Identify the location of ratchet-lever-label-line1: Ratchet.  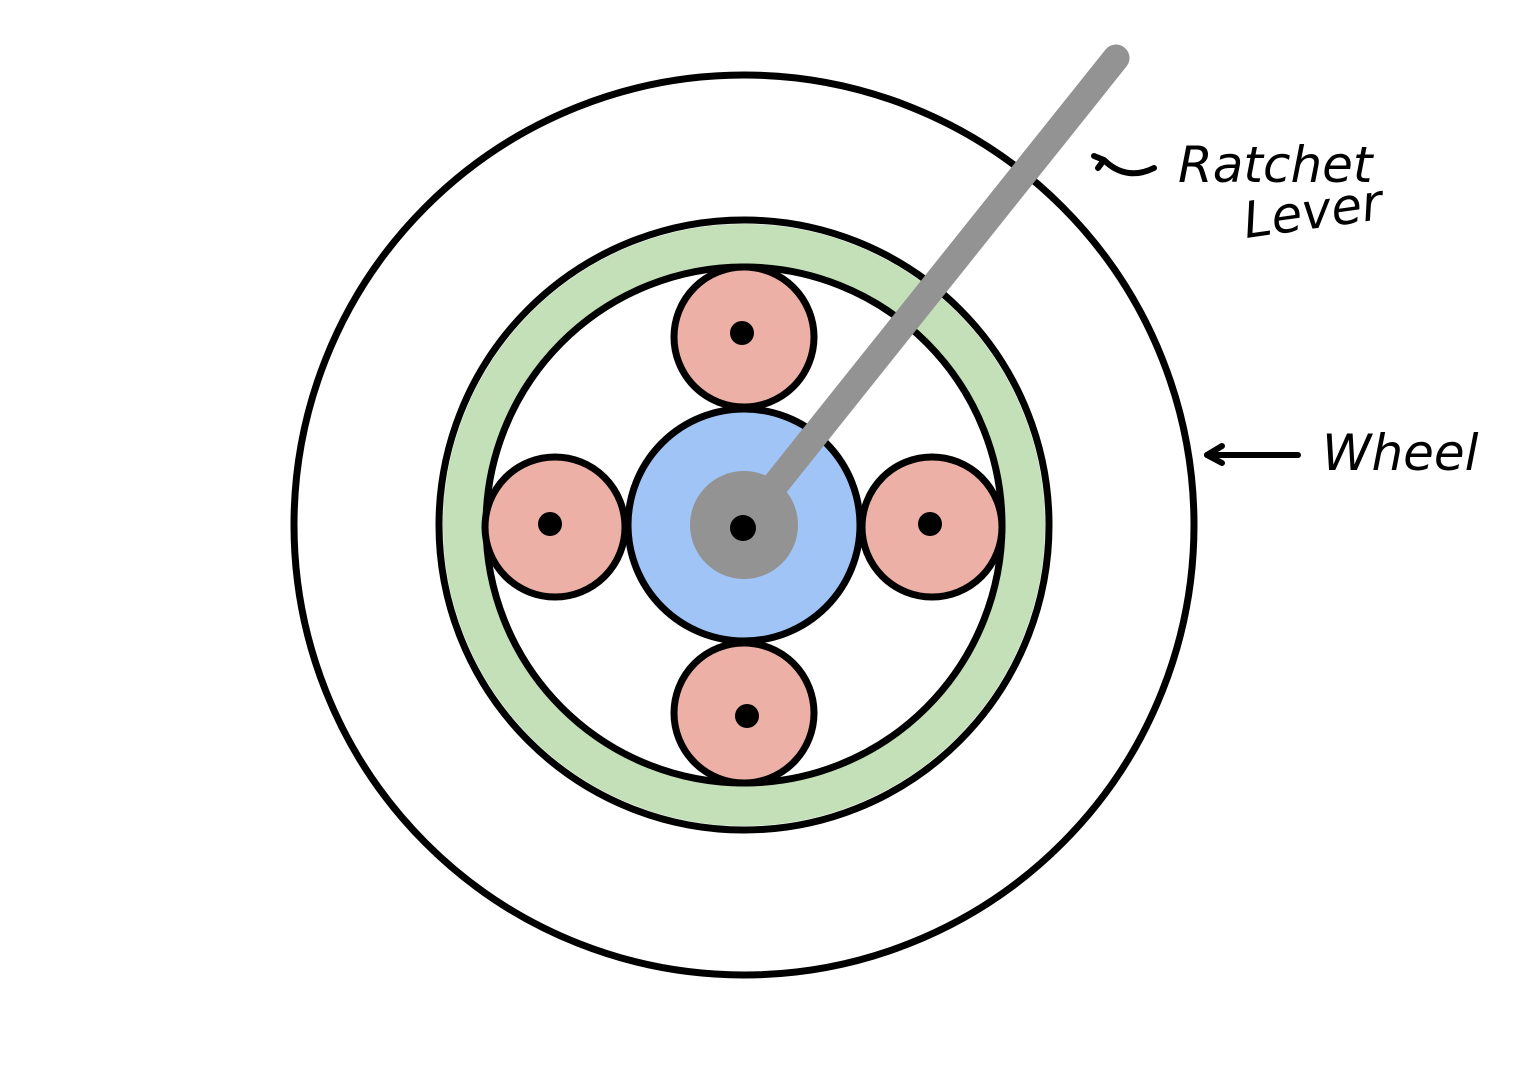
(1276, 165).